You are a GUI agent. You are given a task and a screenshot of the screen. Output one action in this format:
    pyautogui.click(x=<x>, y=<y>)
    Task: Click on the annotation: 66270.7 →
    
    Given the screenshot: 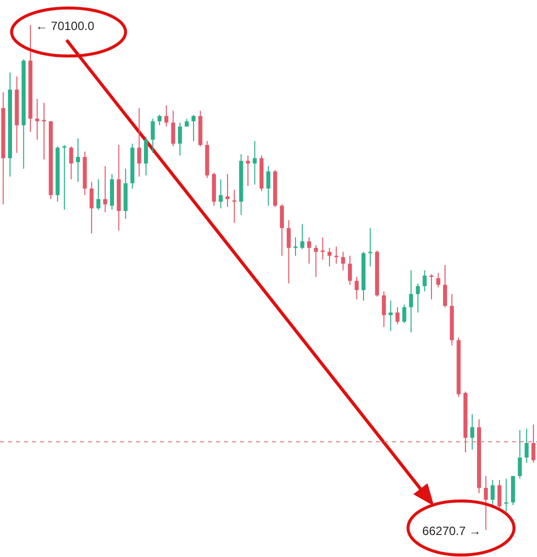 What is the action you would take?
    pyautogui.click(x=452, y=531)
    